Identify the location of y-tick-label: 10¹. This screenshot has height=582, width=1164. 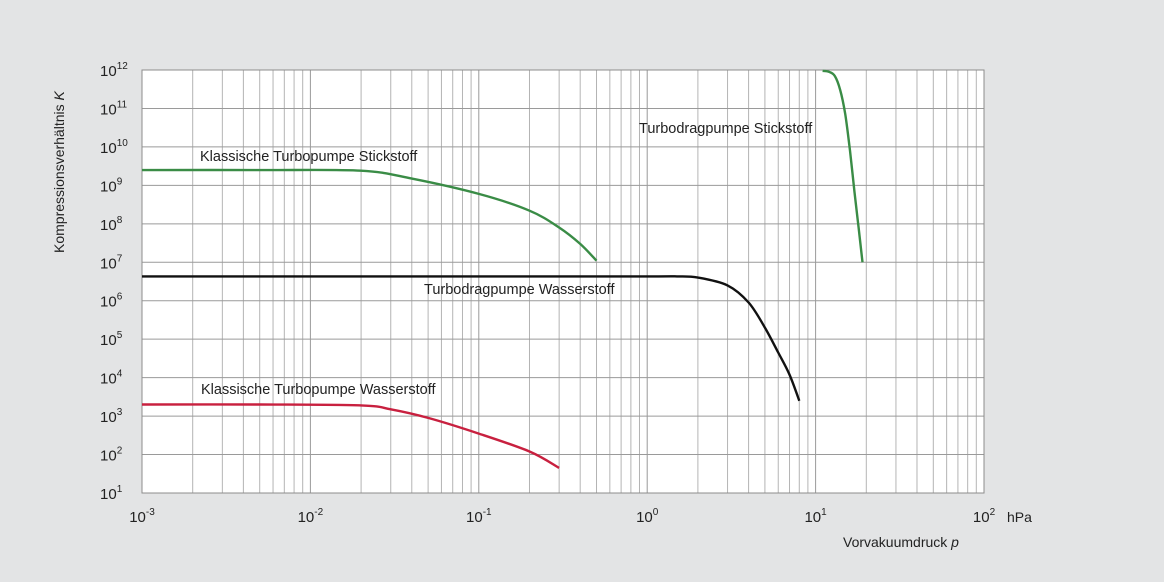
(111, 493).